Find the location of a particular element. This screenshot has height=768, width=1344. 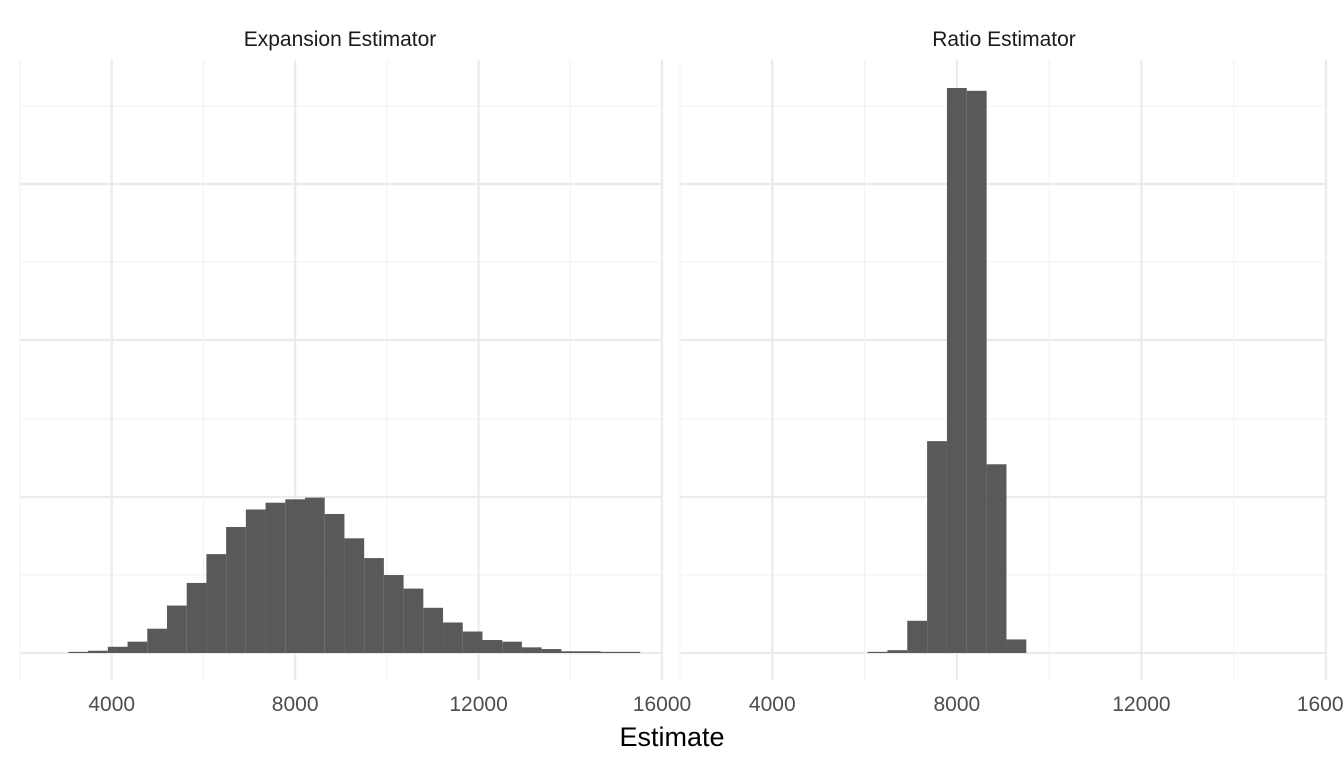

panel-title-ratio: Ratio Estimator is located at coordinates (1004, 39).